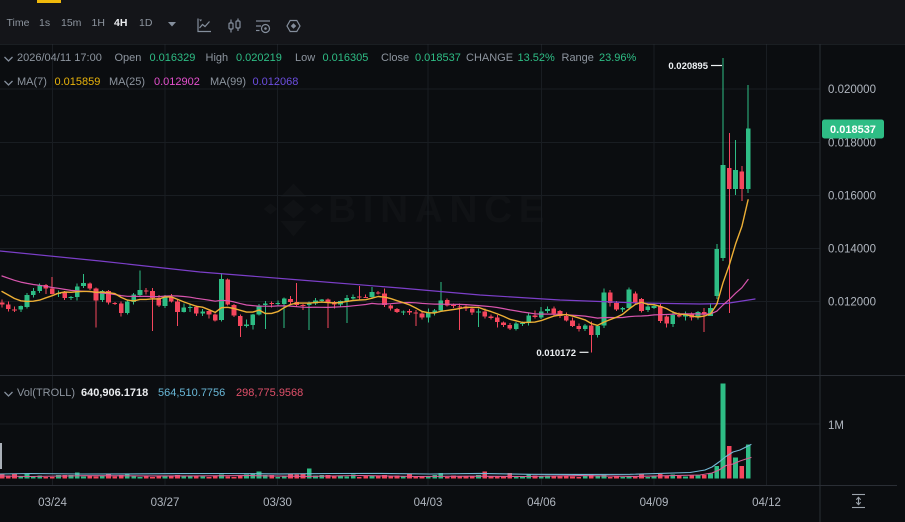  I want to click on svg-text: 0.014000, so click(852, 250).